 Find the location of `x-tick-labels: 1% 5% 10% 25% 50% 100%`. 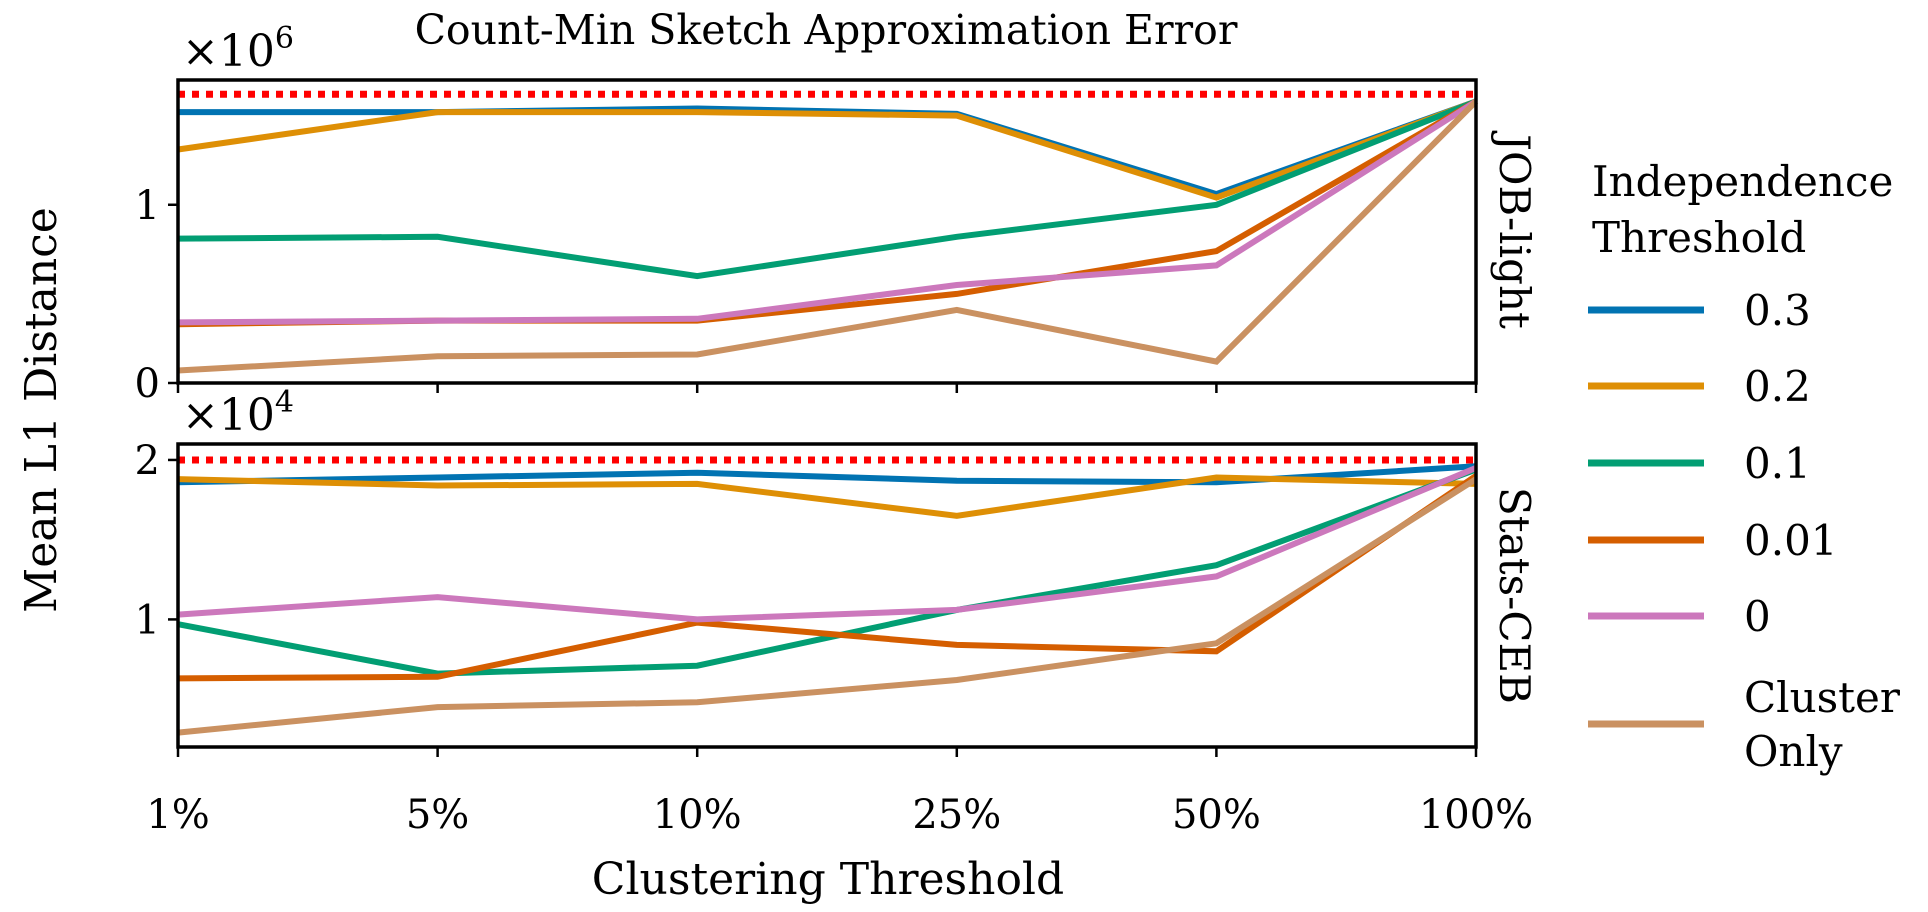

x-tick-labels: 1% 5% 10% 25% 50% 100% is located at coordinates (839, 815).